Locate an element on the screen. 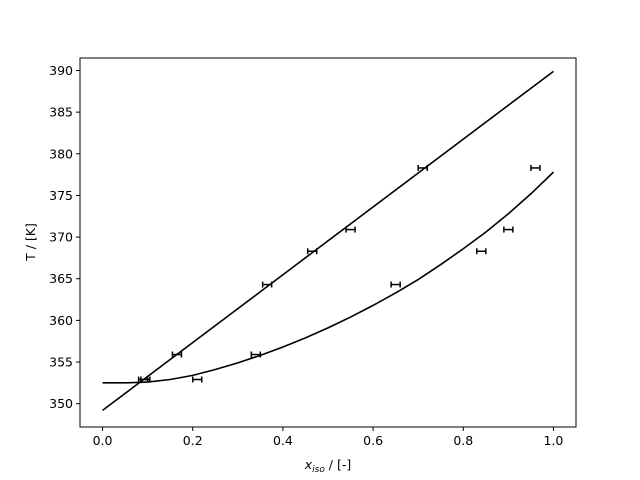 This screenshot has height=480, width=640. x-tick-label: 1.0 is located at coordinates (554, 440).